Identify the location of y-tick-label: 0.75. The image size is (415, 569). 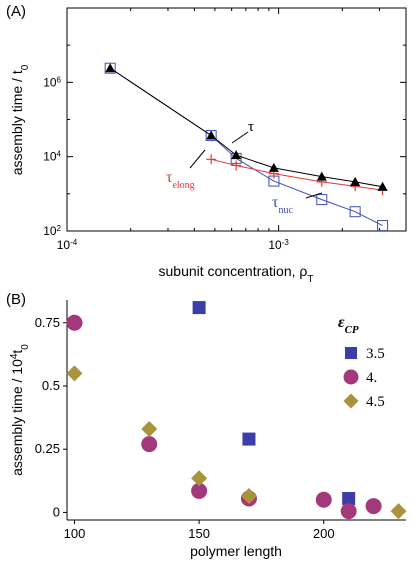
(47, 322).